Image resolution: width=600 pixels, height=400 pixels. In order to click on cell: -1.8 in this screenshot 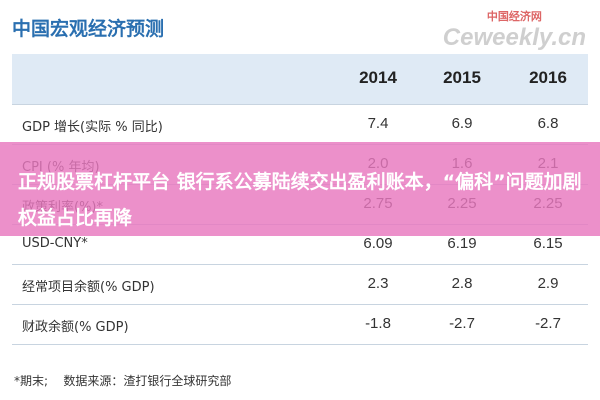, I will do `click(378, 323)`.